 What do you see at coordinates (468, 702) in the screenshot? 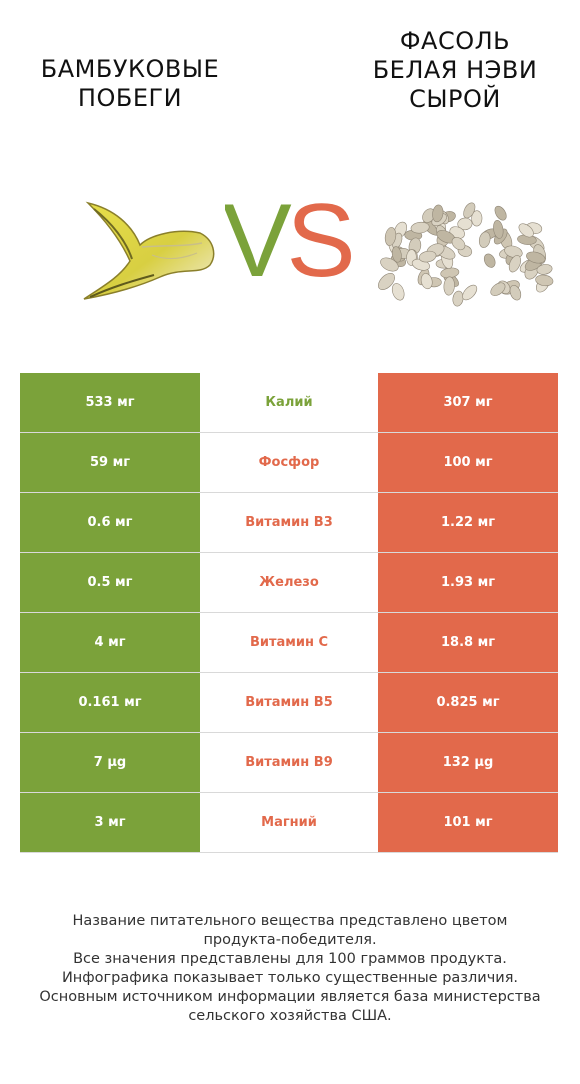
I see `right-value: 0.825 мг` at bounding box center [468, 702].